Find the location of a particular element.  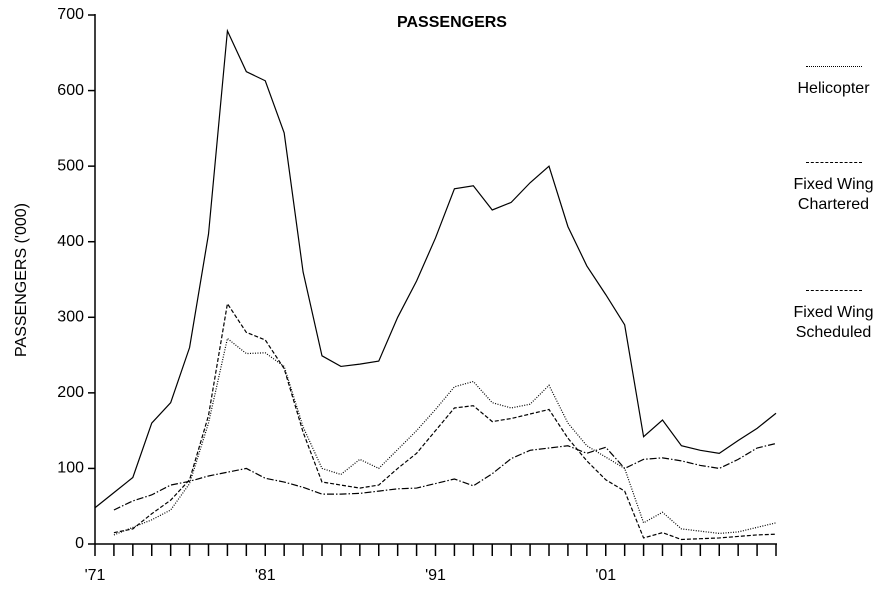

legend-item: Fixed Wing Scheduled is located at coordinates (833, 316).